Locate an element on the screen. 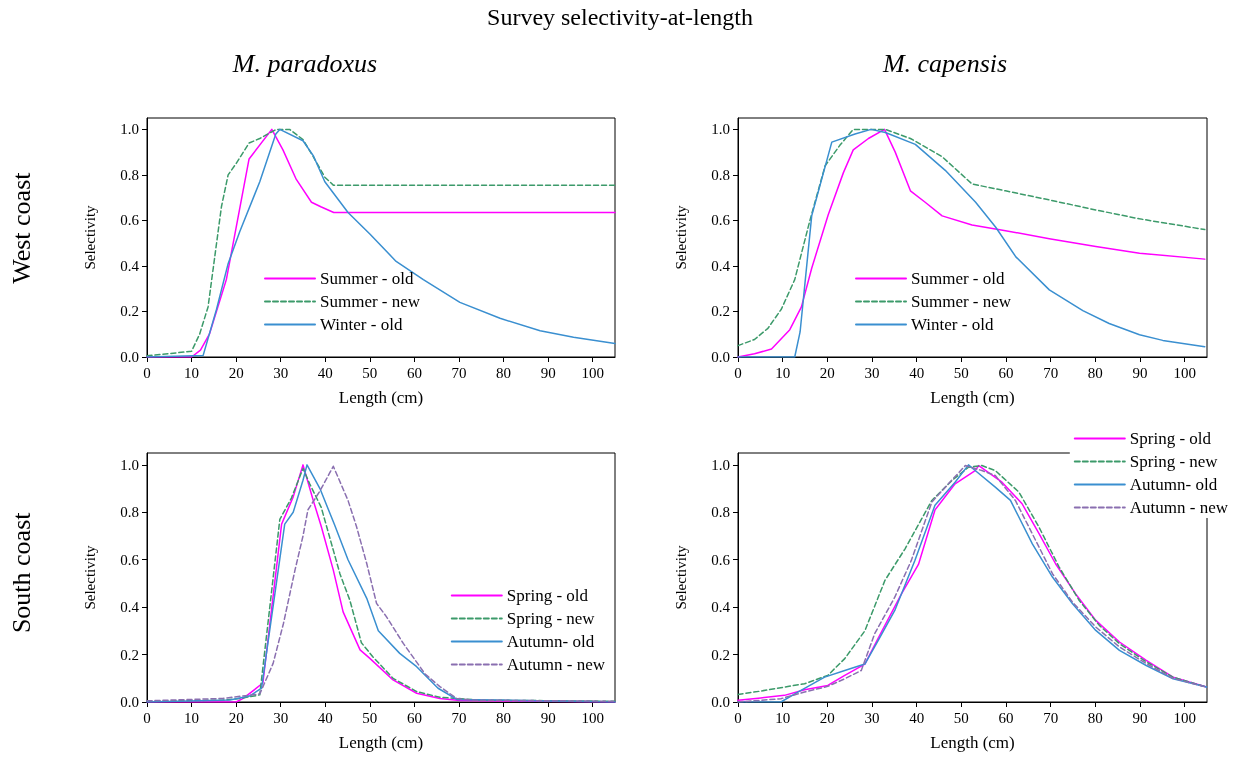 The width and height of the screenshot is (1241, 772). chart-title: M. paradoxus is located at coordinates (304, 63).